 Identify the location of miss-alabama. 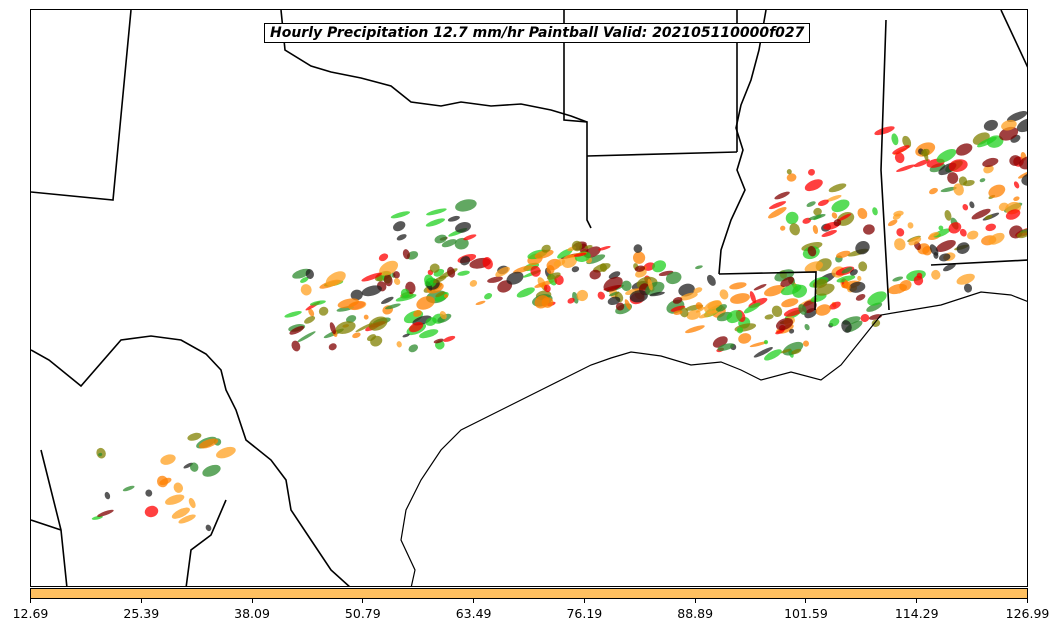
(885, 165).